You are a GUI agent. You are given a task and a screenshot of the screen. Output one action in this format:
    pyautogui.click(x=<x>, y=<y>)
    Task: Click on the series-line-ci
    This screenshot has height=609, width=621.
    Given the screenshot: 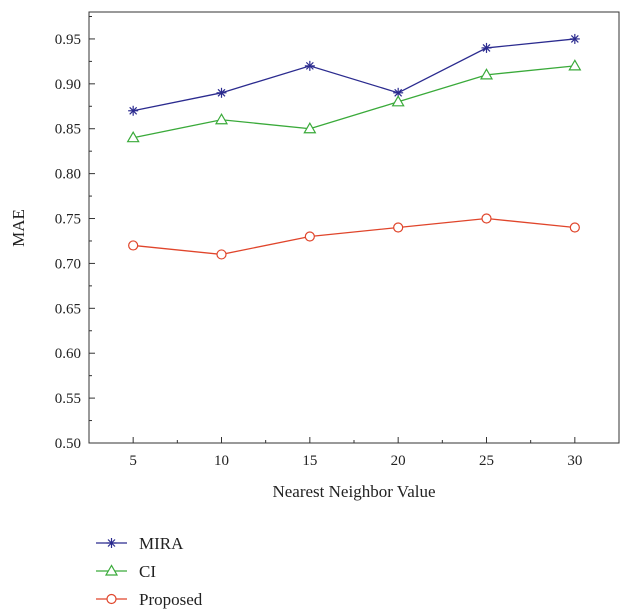 What is the action you would take?
    pyautogui.click(x=354, y=102)
    